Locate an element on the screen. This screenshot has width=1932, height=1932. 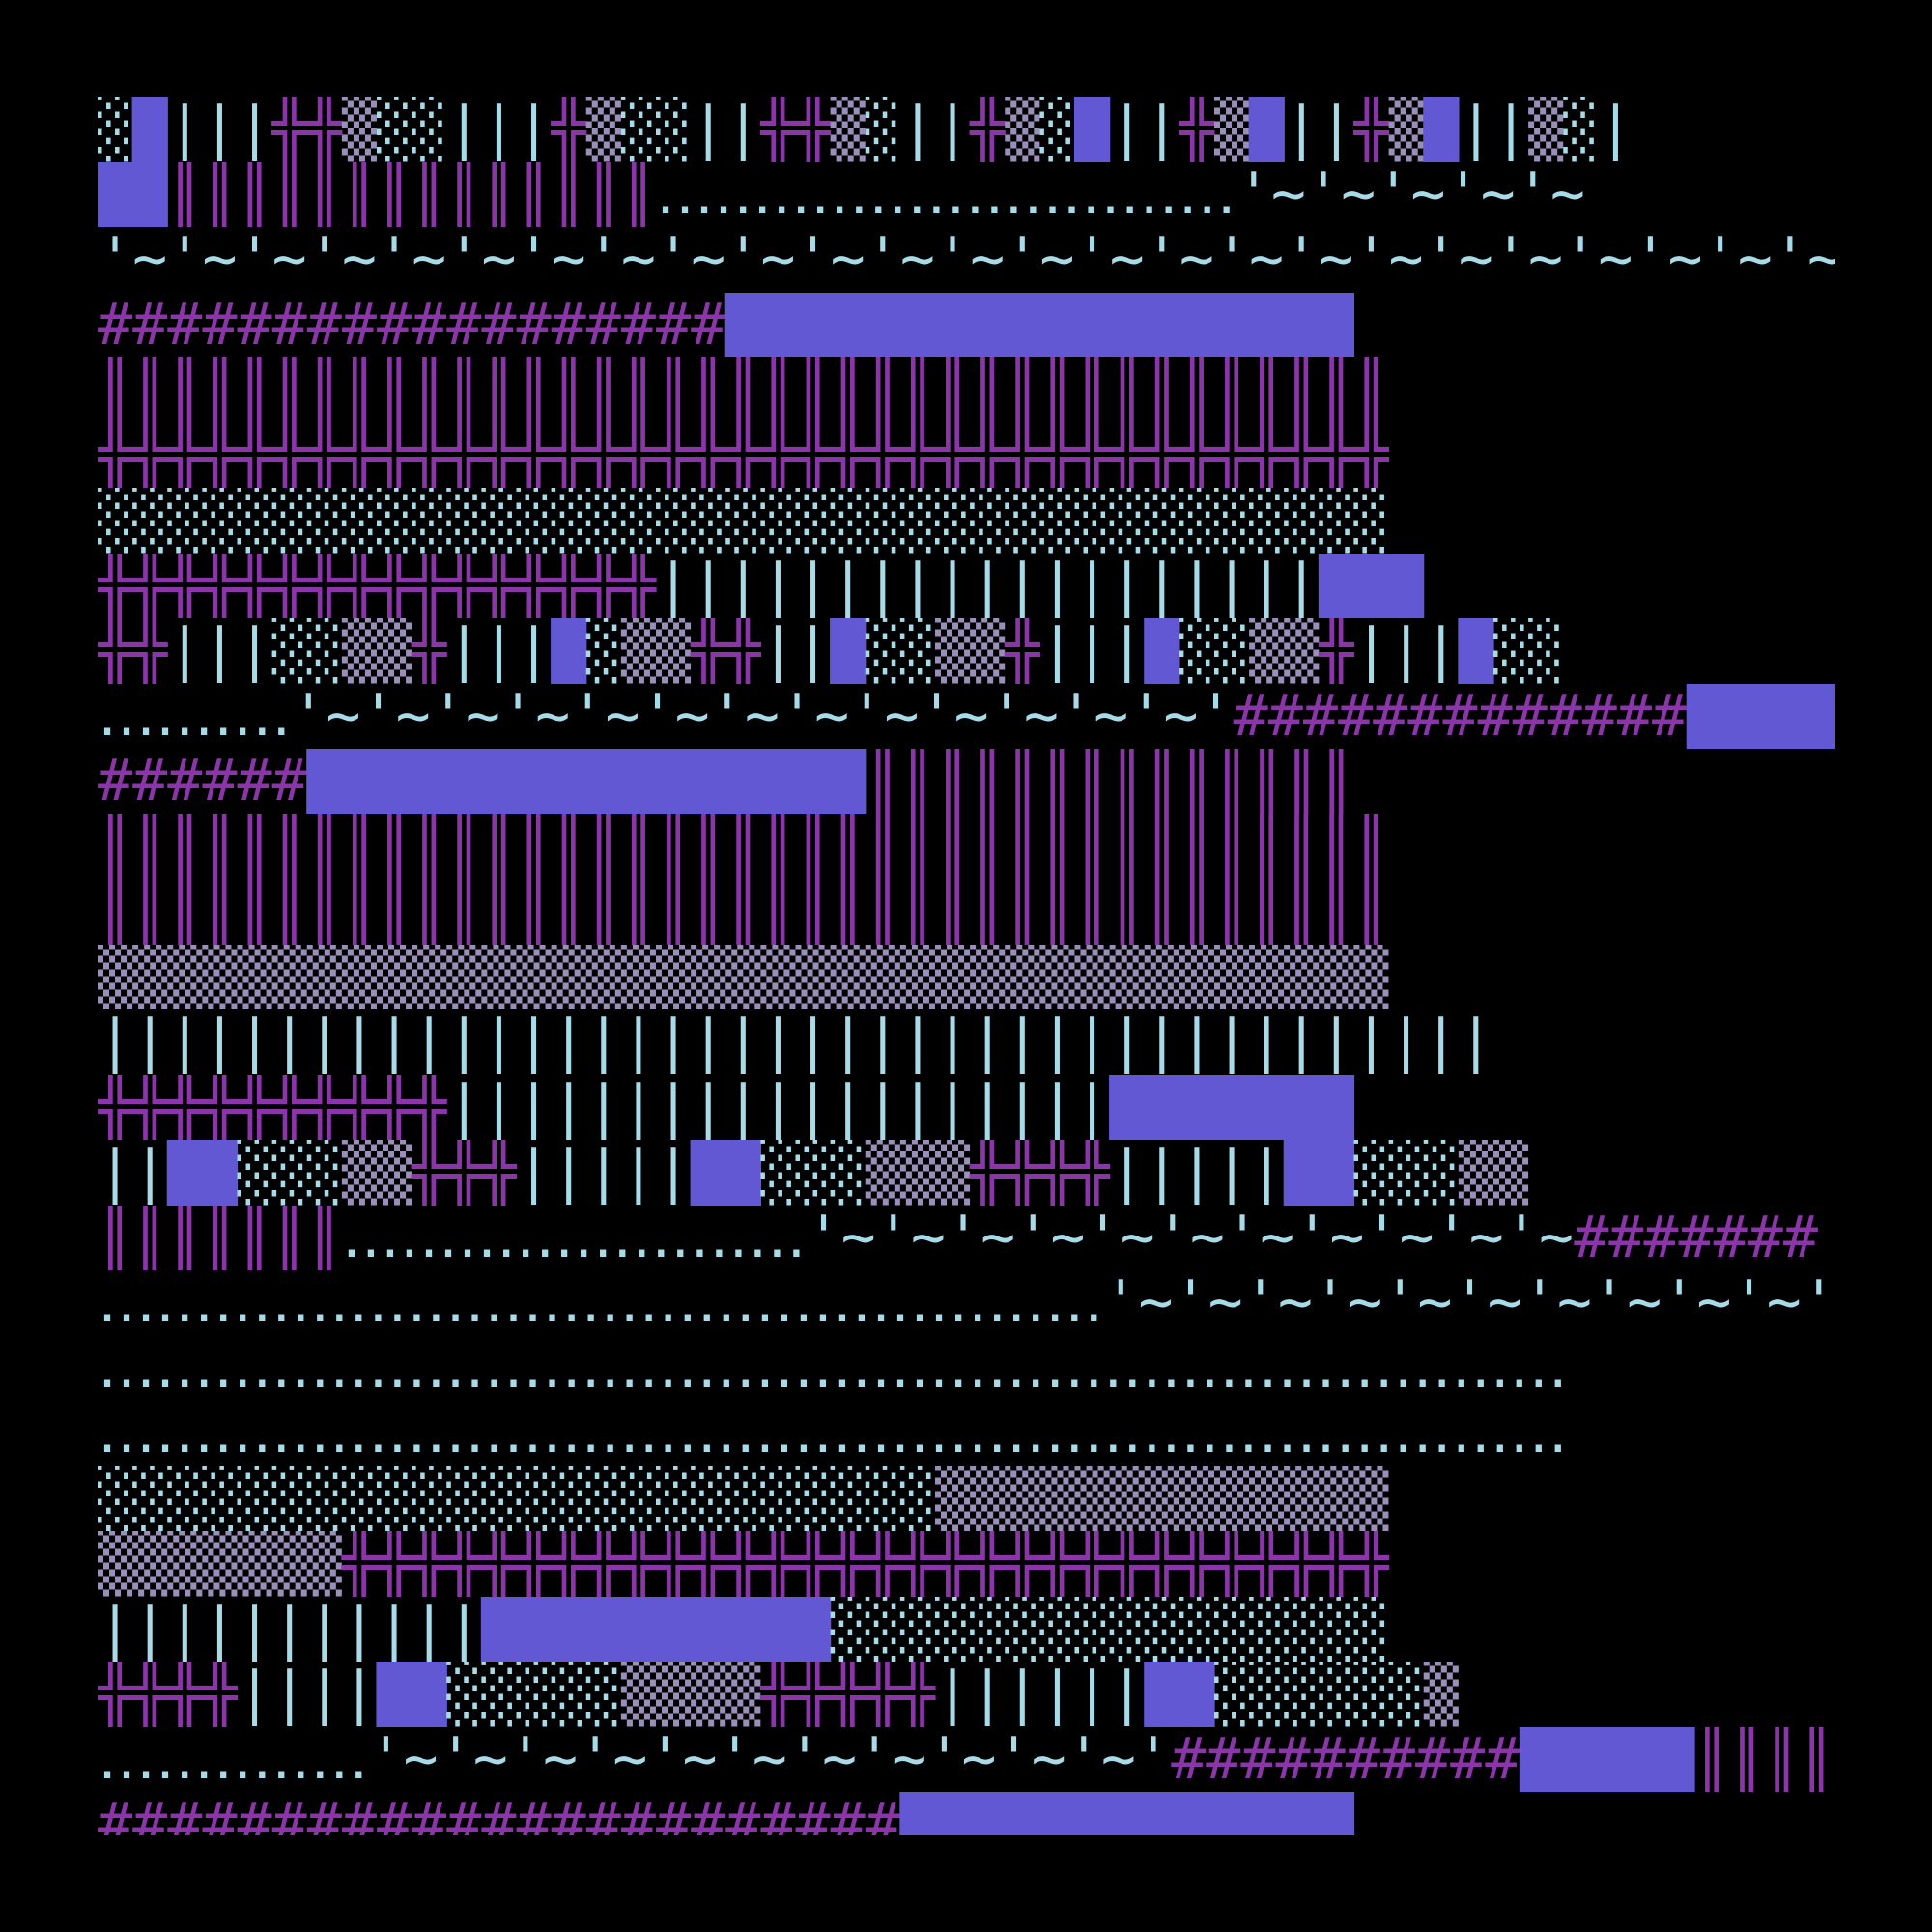
art-row: ╬╬╬╬╬╬╬╬╬╬╬╬╬╬╬╬|||||||||||||||||||███ is located at coordinates (966, 586).